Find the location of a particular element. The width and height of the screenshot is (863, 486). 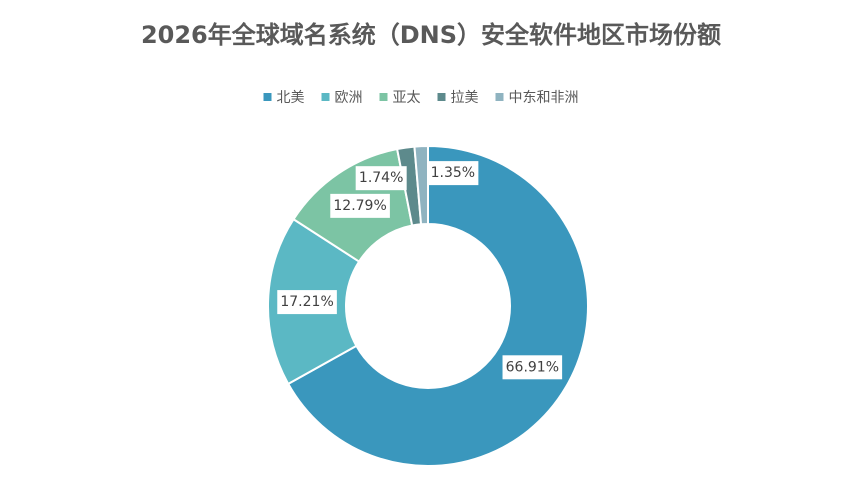

data-label: 1.74% is located at coordinates (381, 178).